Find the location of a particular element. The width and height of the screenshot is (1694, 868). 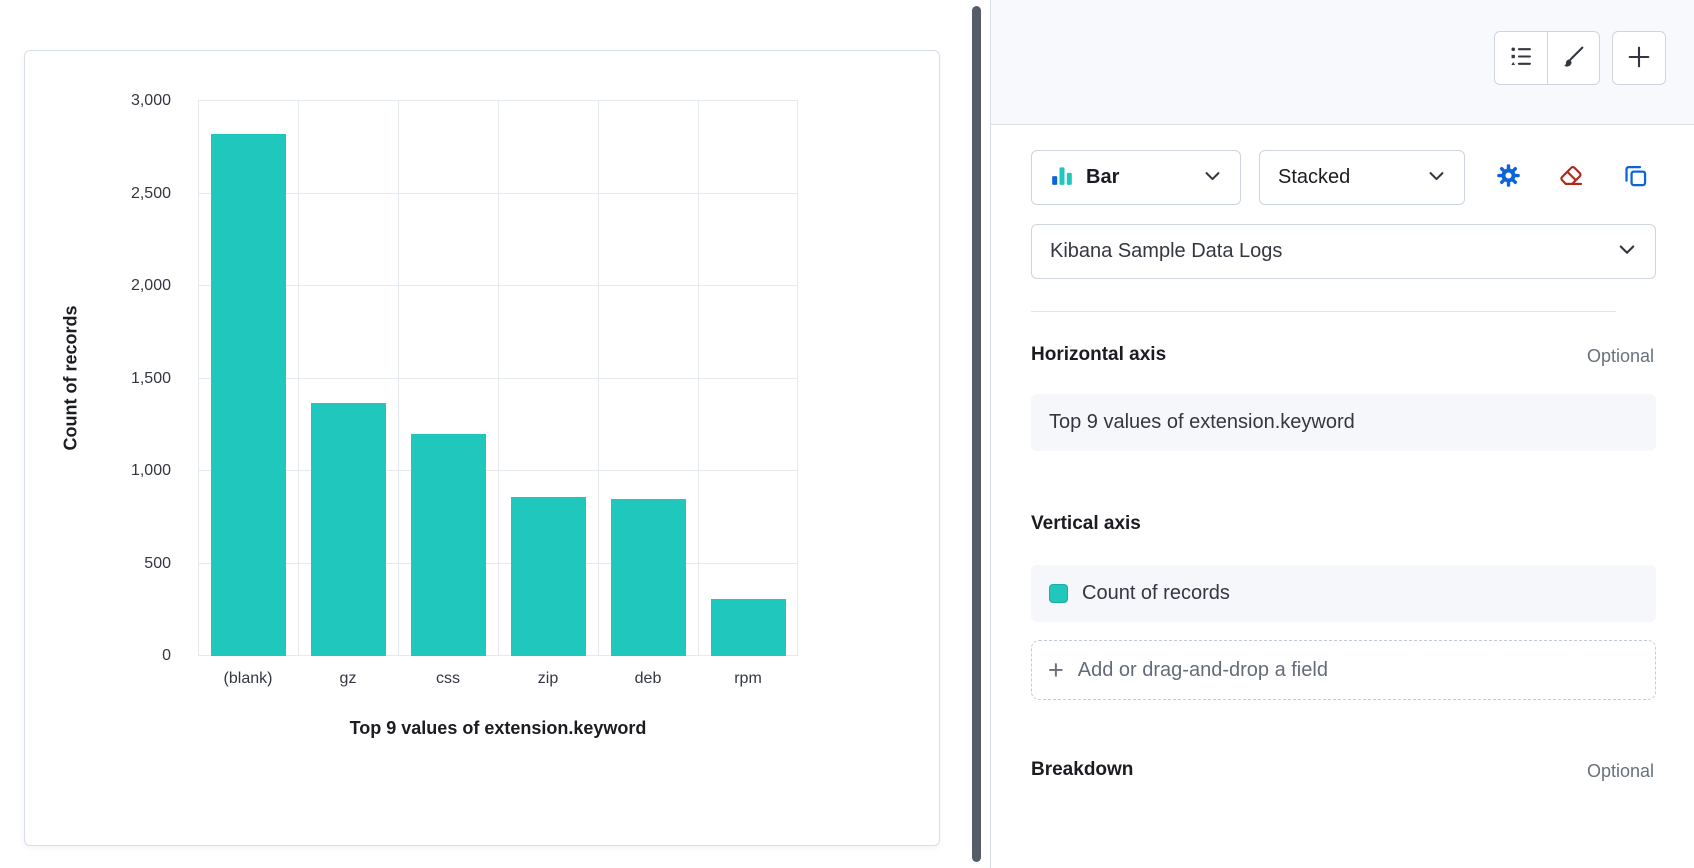

horizontal-axis-field: Top 9 values of extension.keyword is located at coordinates (1343, 422).